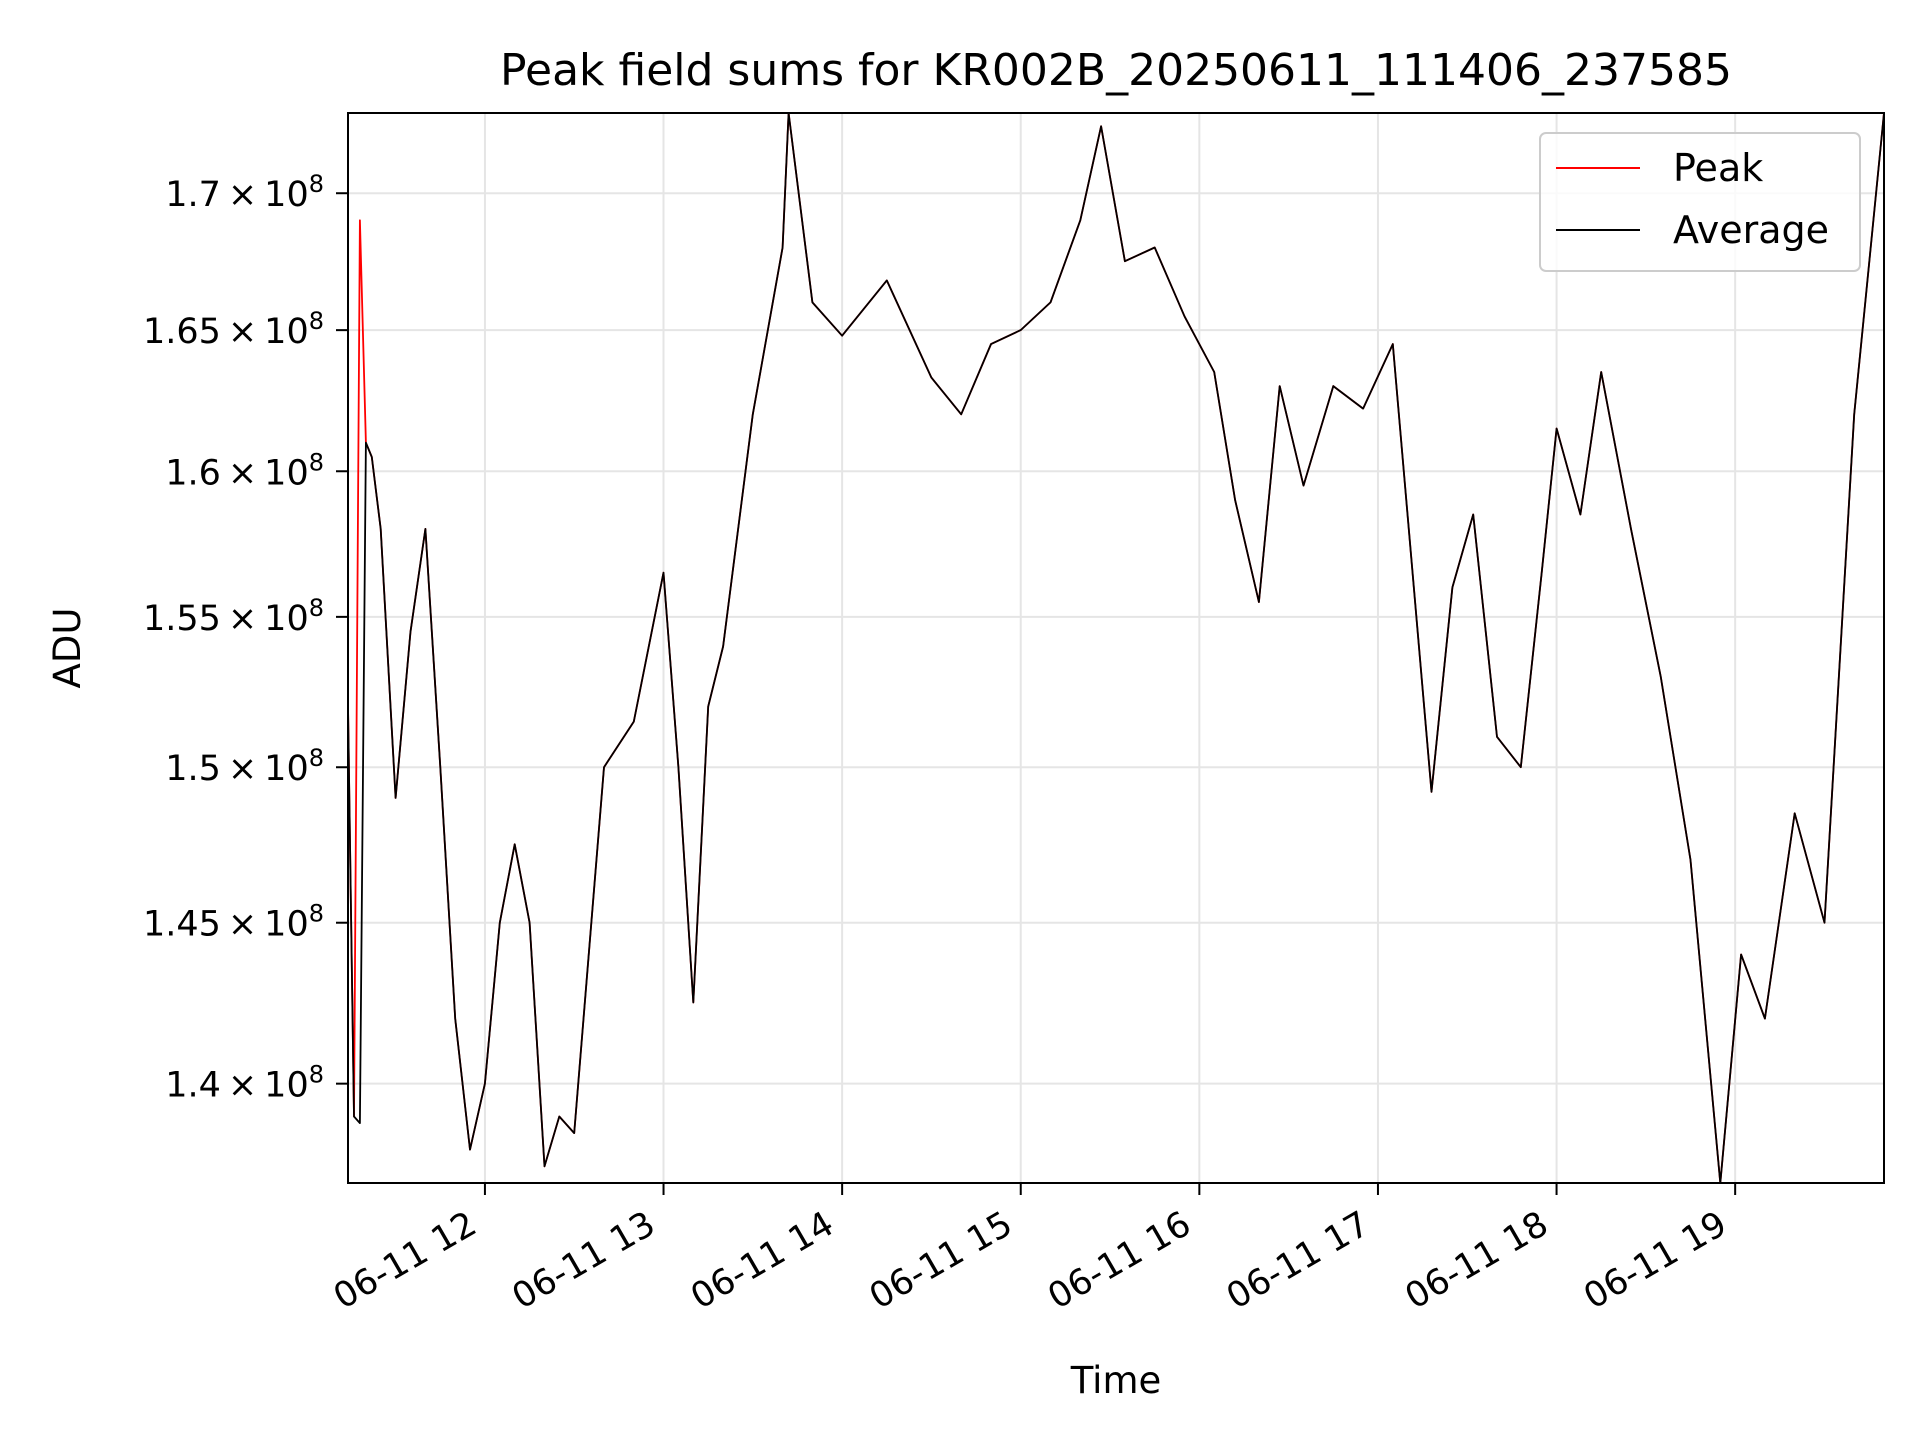 The width and height of the screenshot is (1920, 1440). I want to click on y-tick-label: 1.45 × 108, so click(233, 922).